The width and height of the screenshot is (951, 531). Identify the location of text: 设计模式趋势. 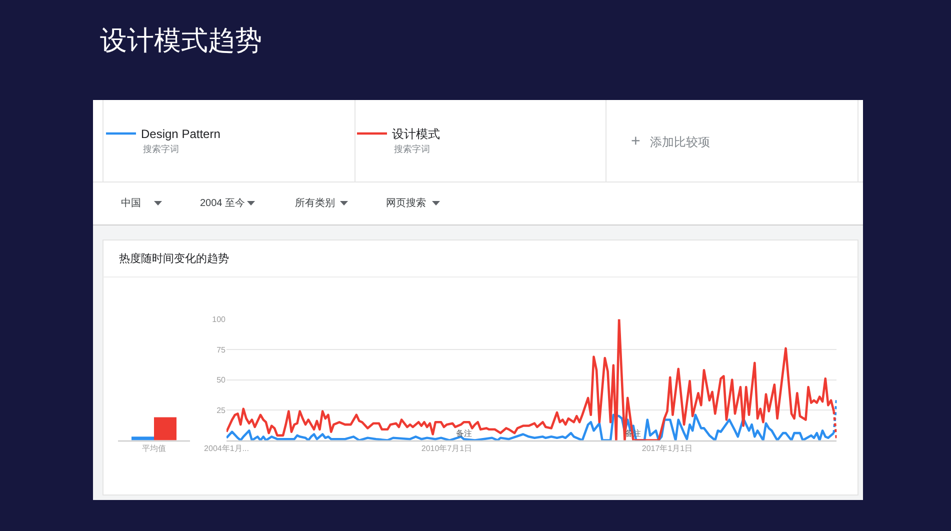
(181, 40).